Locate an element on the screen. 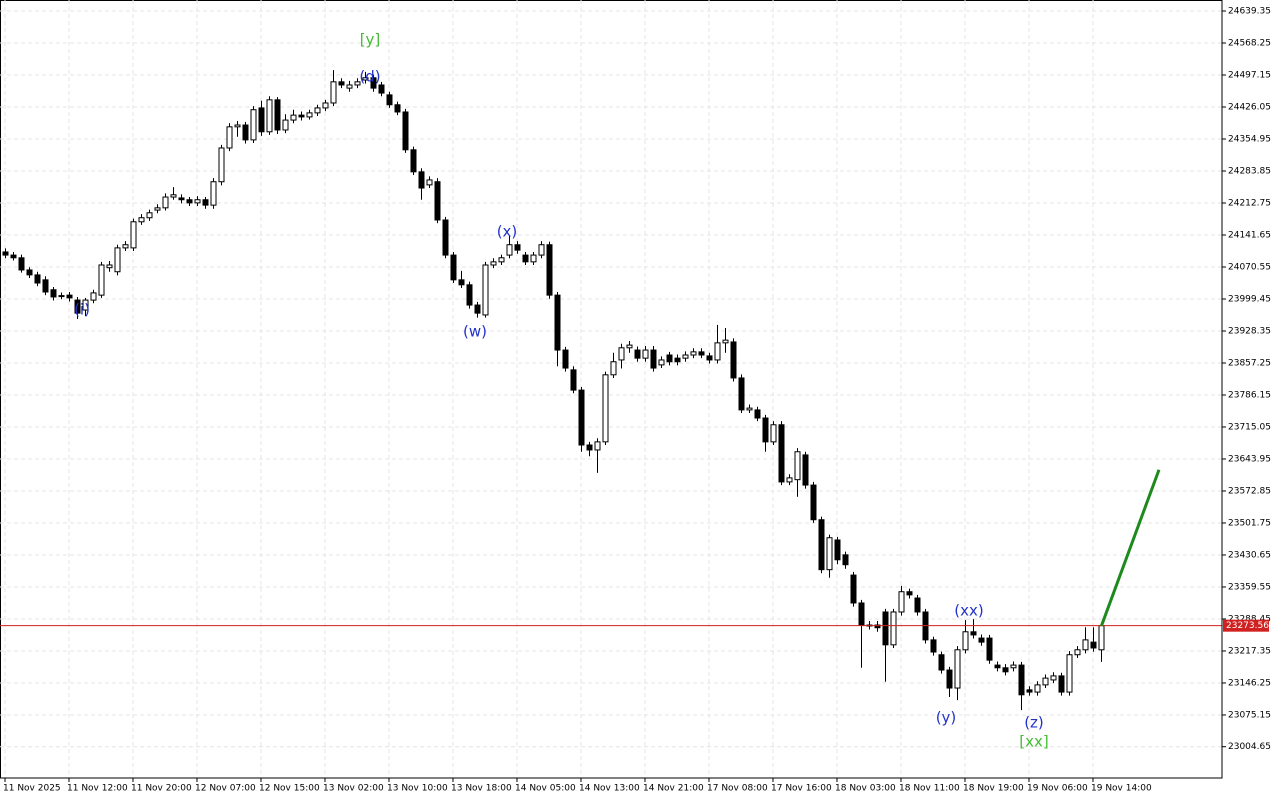 The width and height of the screenshot is (1280, 800). y-tick-label: 23715.05 is located at coordinates (1249, 427).